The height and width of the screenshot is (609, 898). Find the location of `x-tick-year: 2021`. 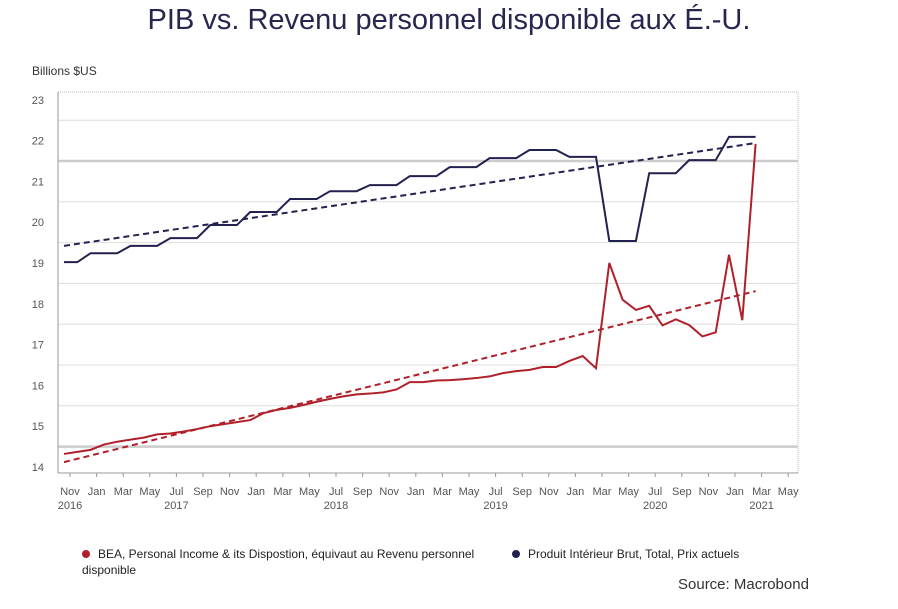

x-tick-year: 2021 is located at coordinates (761, 506).